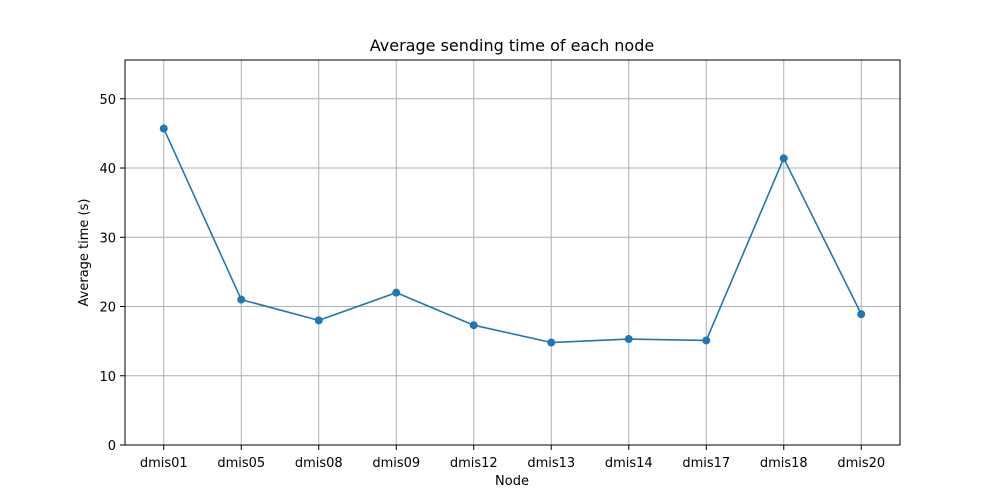 This screenshot has height=500, width=1000. I want to click on x-tick-label: dmis18, so click(784, 463).